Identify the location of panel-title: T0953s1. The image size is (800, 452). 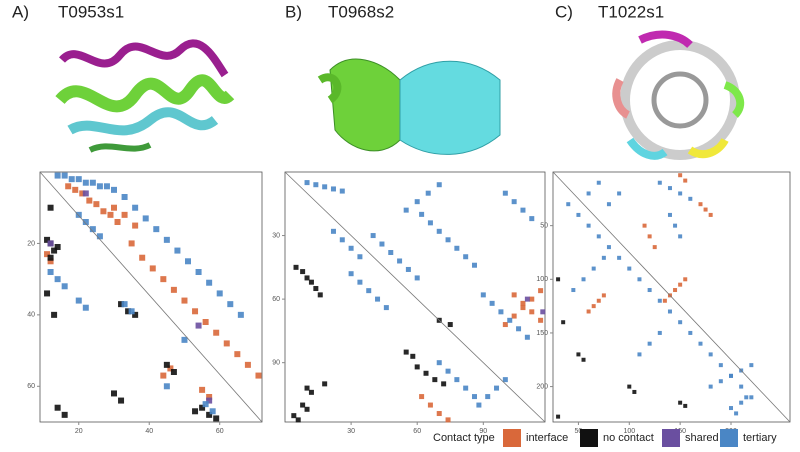
(91, 11).